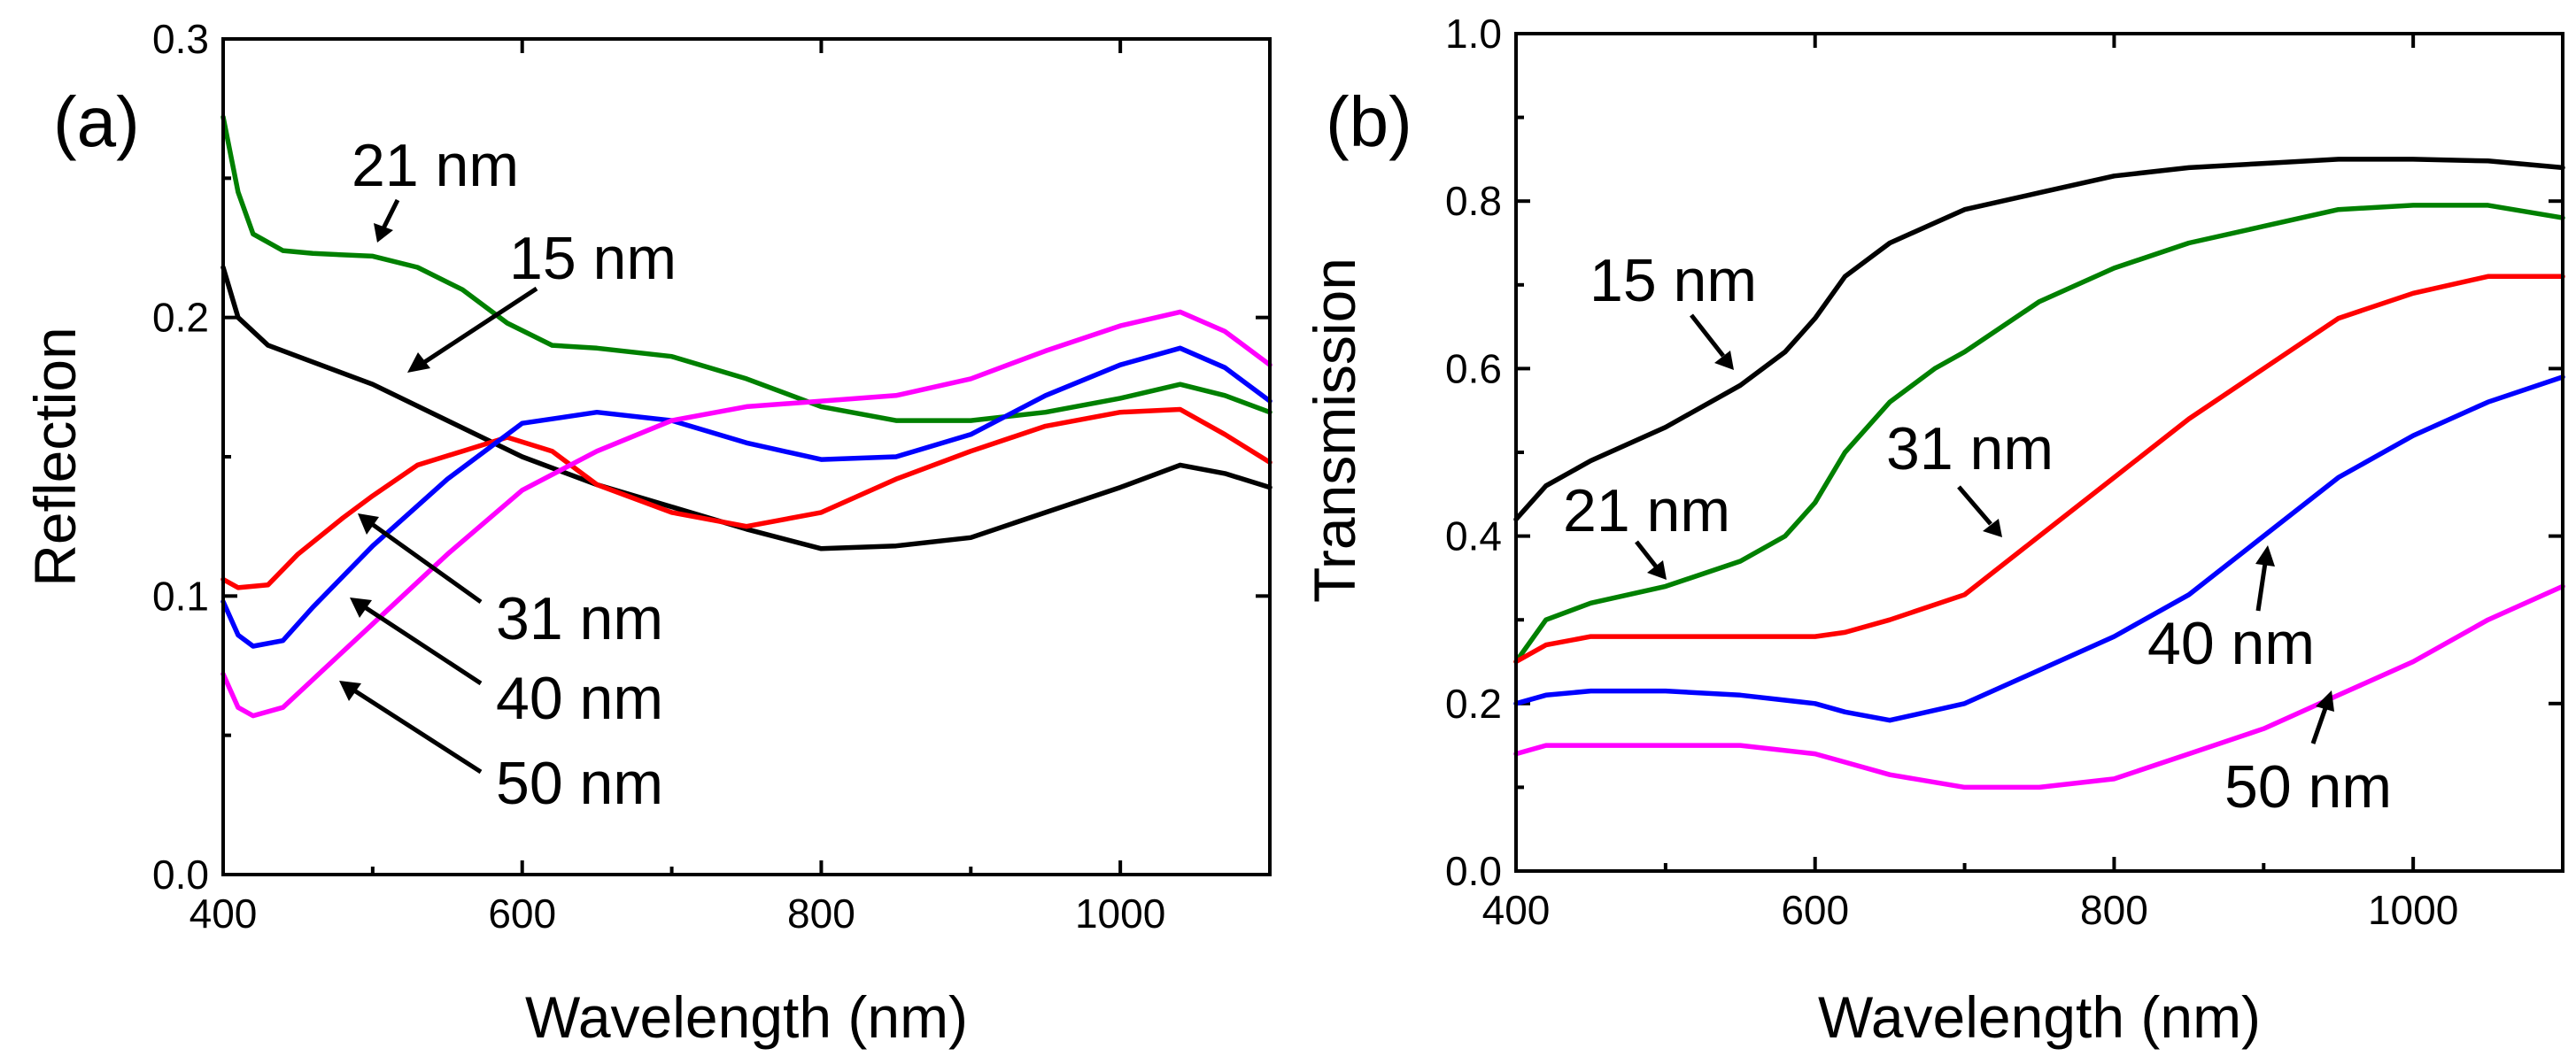 This screenshot has height=1064, width=2576. I want to click on panel-b-arrow-15nm, so click(1707, 335).